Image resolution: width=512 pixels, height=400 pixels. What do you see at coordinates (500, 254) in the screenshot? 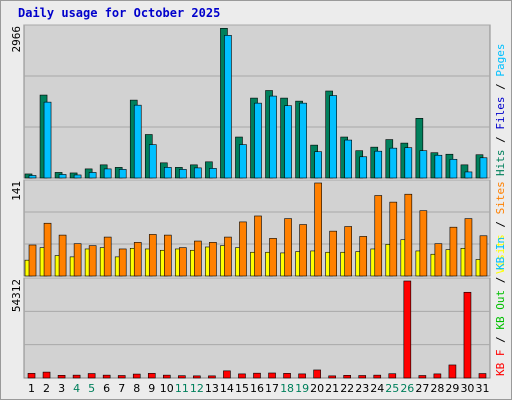
I see `legend-item: Visits` at bounding box center [500, 254].